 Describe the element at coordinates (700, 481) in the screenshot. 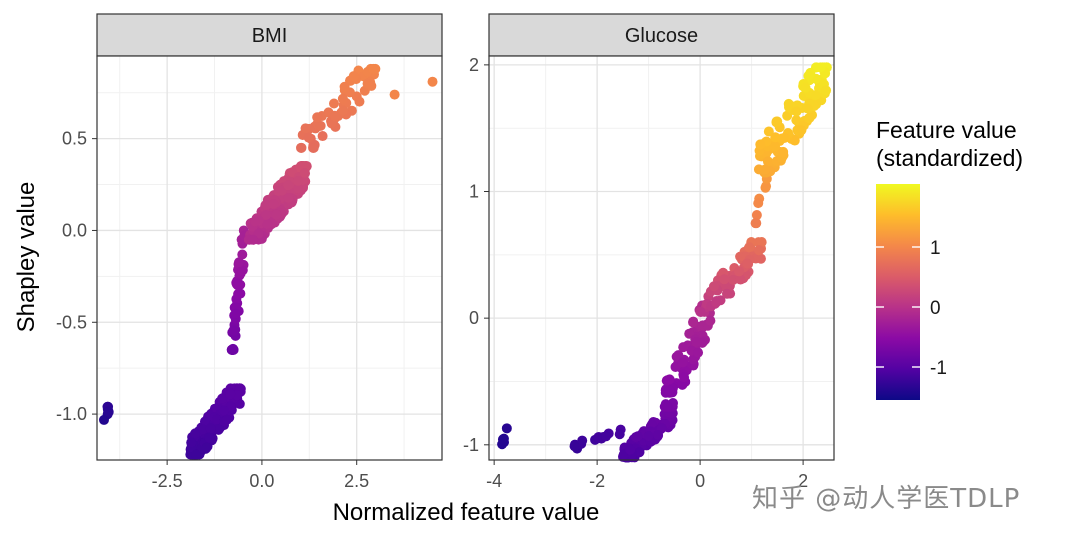

I see `x-tick-label: 0` at that location.